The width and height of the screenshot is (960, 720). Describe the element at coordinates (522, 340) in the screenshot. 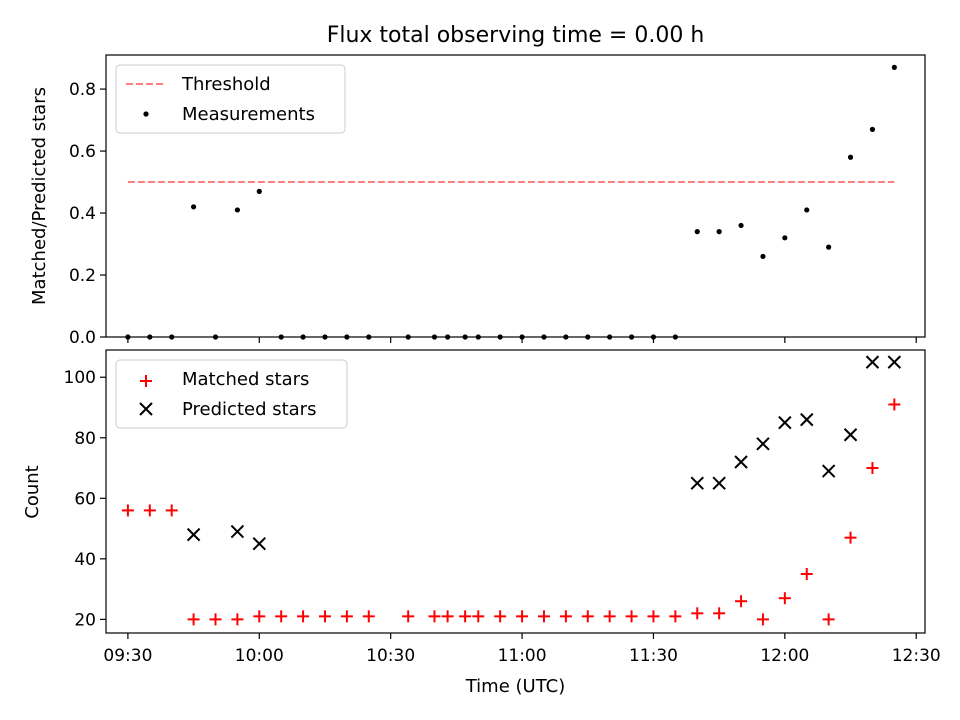

I see `top-x-axis` at that location.